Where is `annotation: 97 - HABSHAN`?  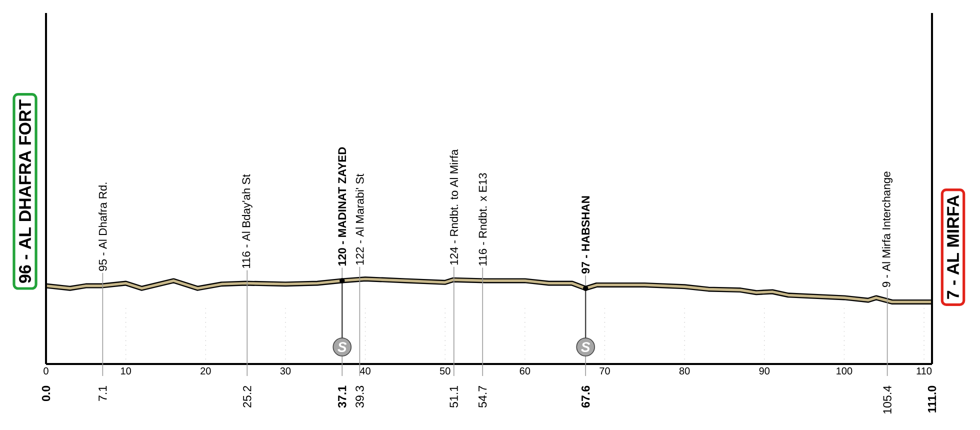 annotation: 97 - HABSHAN is located at coordinates (586, 235).